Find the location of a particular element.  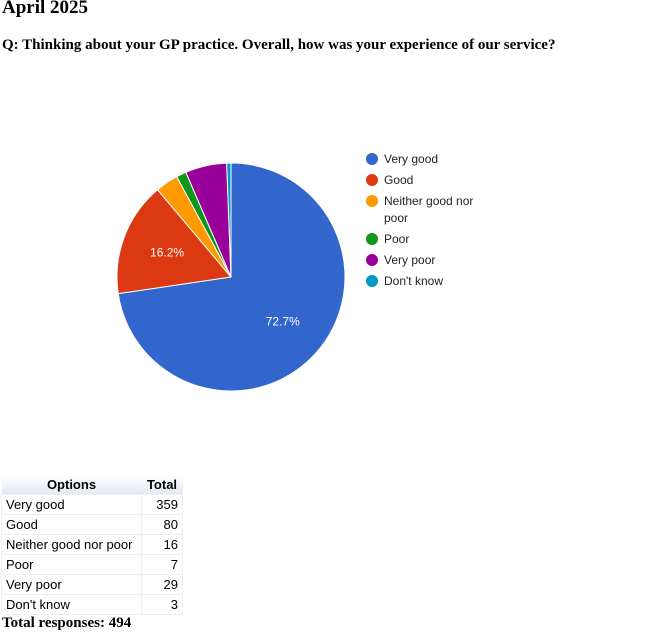

legend-label-very-good: Very good is located at coordinates (411, 159).